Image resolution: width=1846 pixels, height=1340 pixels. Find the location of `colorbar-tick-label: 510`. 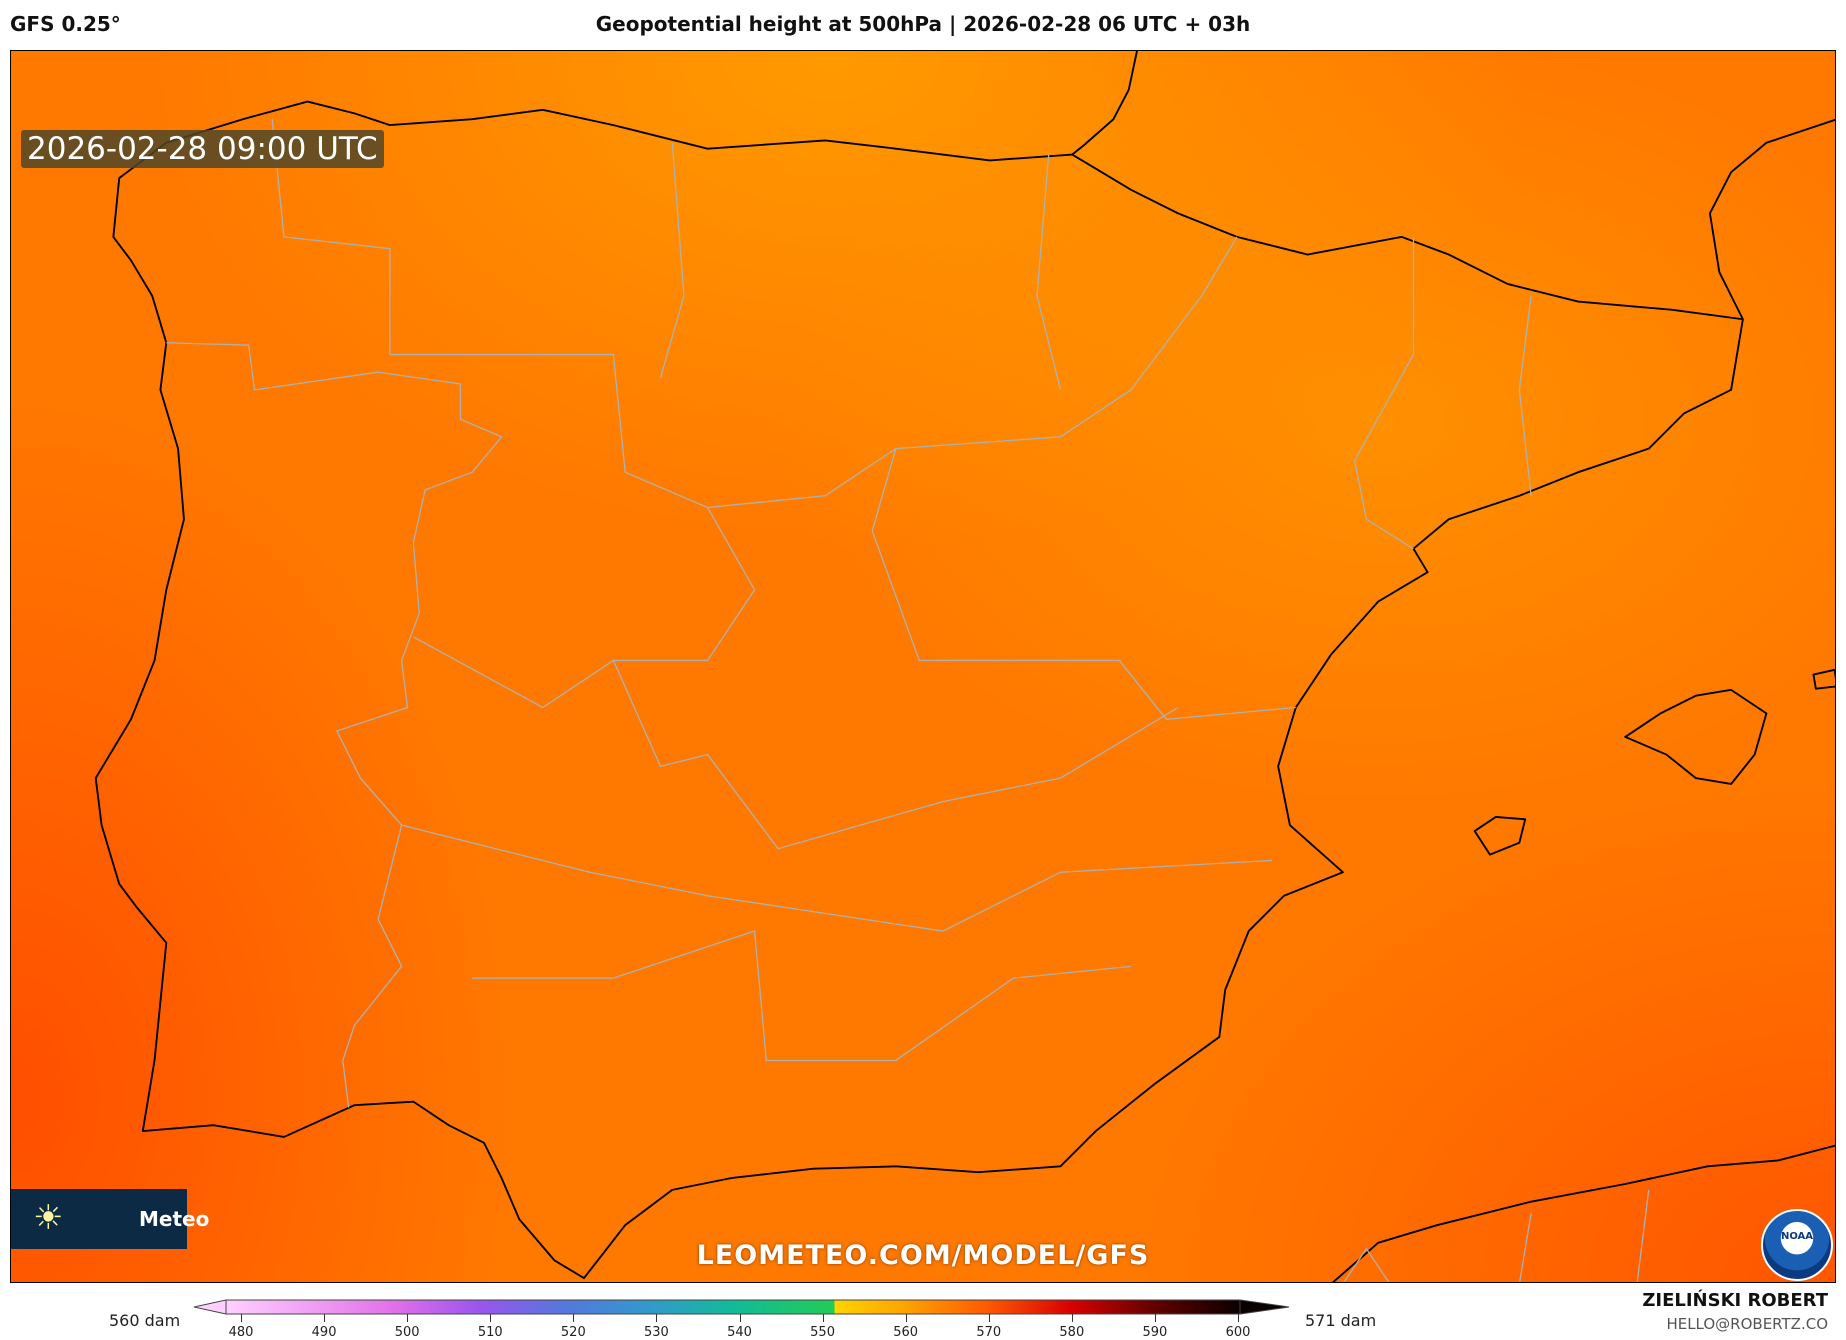

colorbar-tick-label: 510 is located at coordinates (490, 1332).